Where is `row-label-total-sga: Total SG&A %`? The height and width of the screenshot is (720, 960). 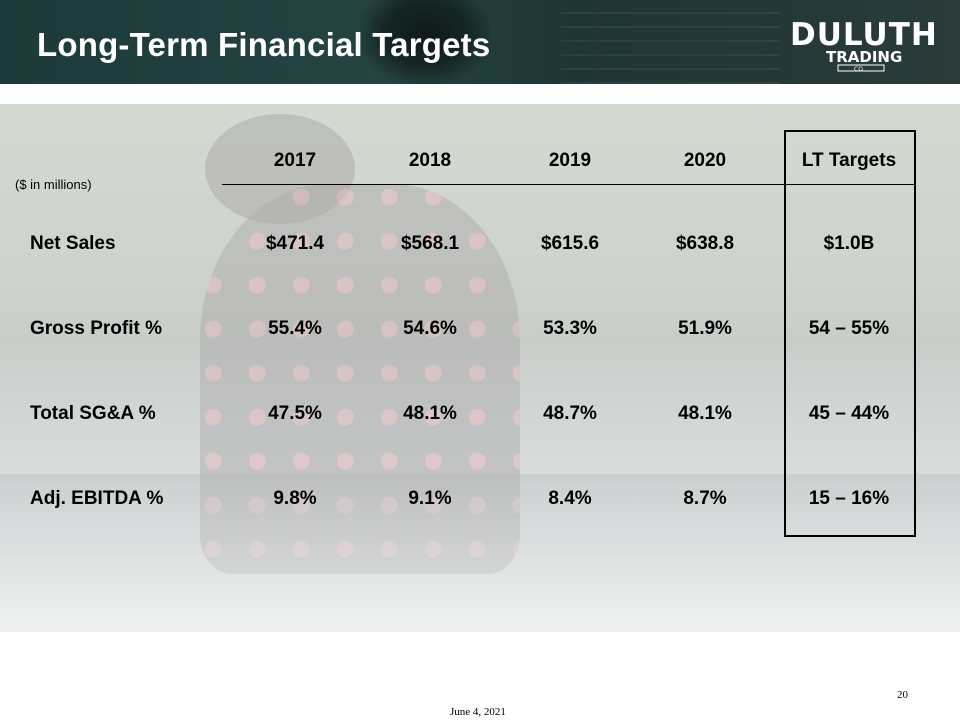 row-label-total-sga: Total SG&A % is located at coordinates (93, 413).